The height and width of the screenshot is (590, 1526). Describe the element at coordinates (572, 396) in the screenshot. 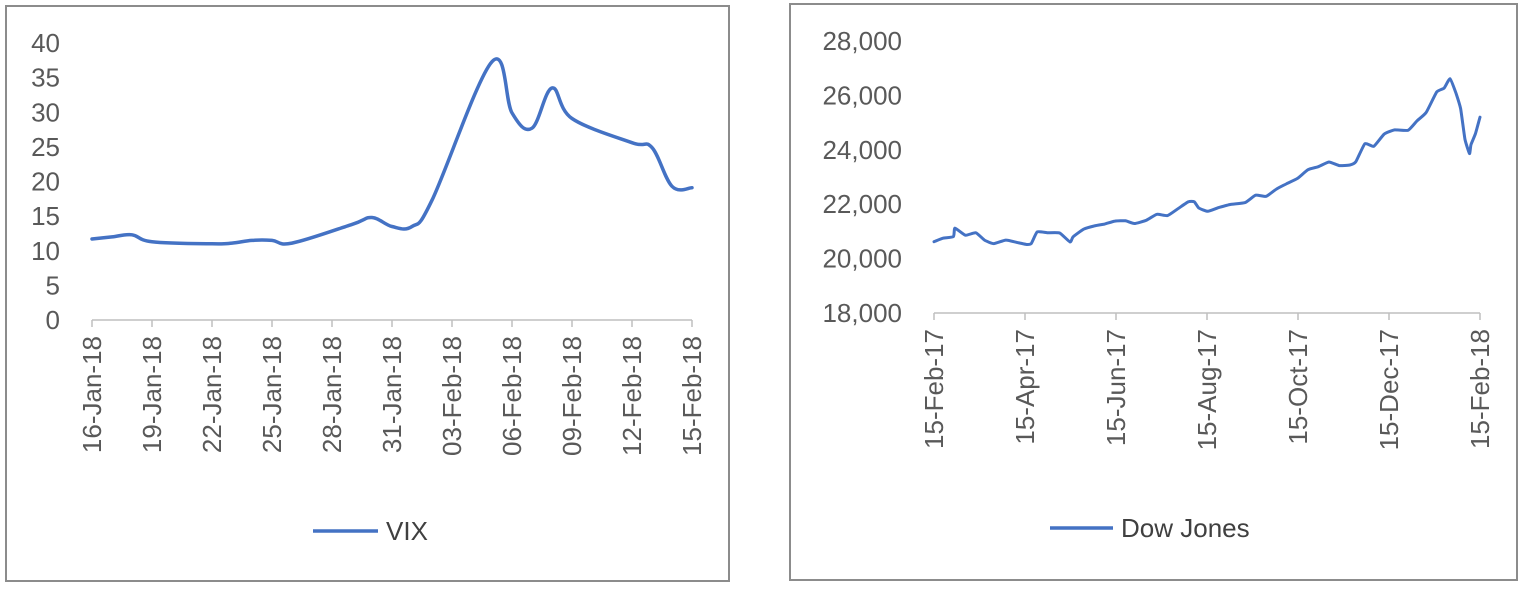

I see `vix-x-tick-label: 09-Feb-18` at that location.